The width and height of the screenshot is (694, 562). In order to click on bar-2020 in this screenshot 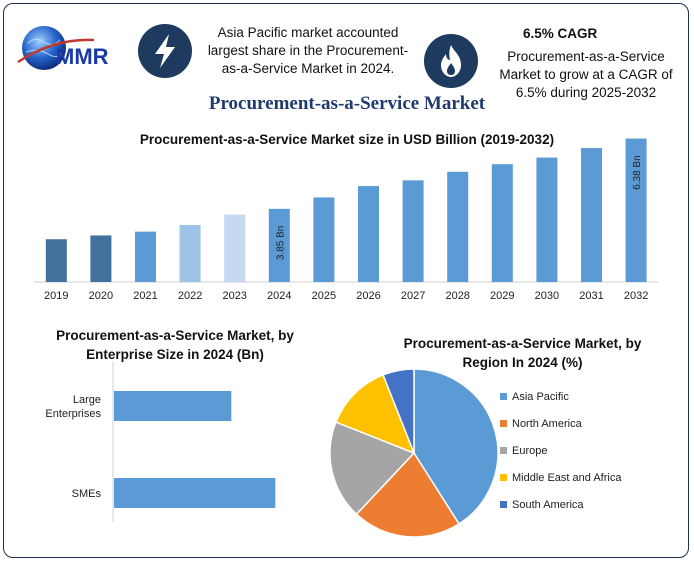, I will do `click(101, 258)`.